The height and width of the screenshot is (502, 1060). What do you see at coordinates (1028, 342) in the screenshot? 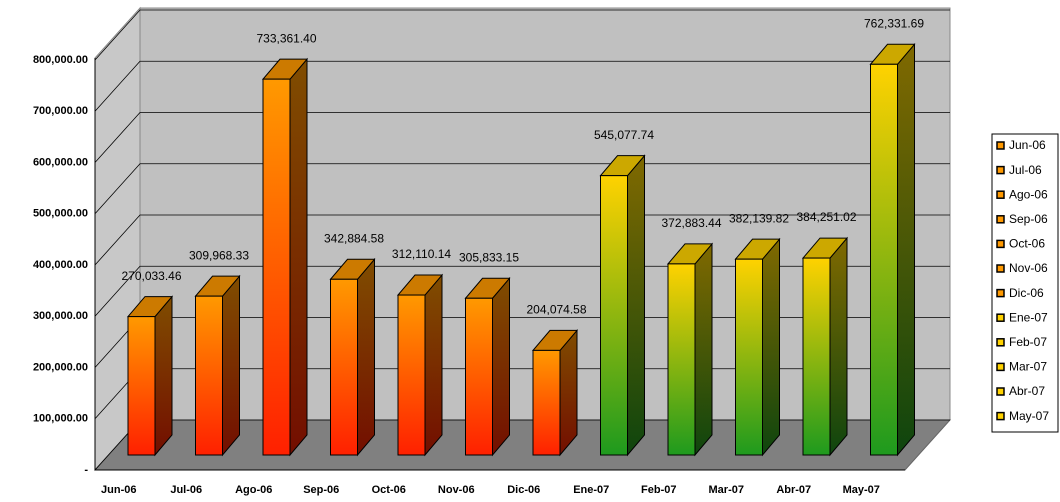
I see `legend-label: Feb-07` at bounding box center [1028, 342].